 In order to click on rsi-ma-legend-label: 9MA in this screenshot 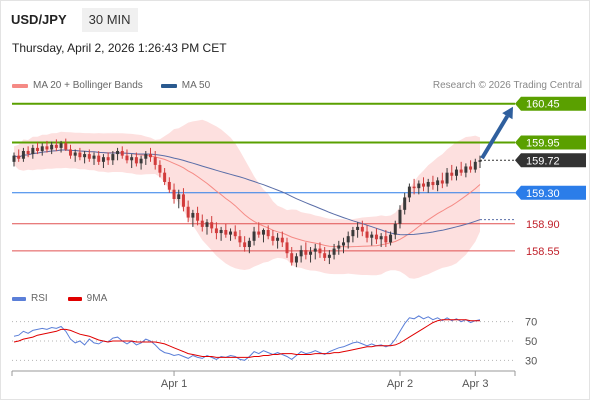, I will do `click(97, 298)`.